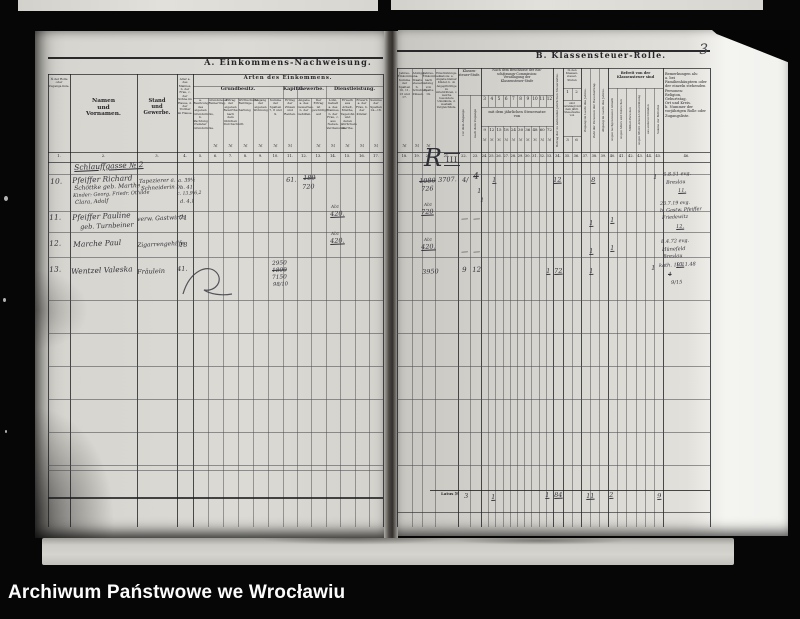  What do you see at coordinates (631, 155) in the screenshot?
I see `column-number: 42.` at bounding box center [631, 155].